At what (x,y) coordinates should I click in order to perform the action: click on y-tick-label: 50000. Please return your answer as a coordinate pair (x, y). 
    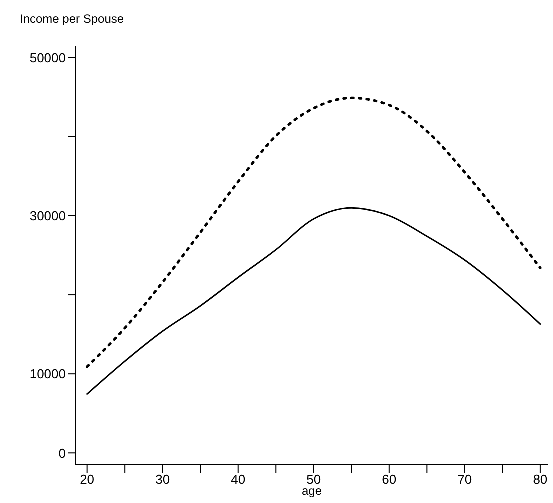
    Looking at the image, I should click on (48, 58).